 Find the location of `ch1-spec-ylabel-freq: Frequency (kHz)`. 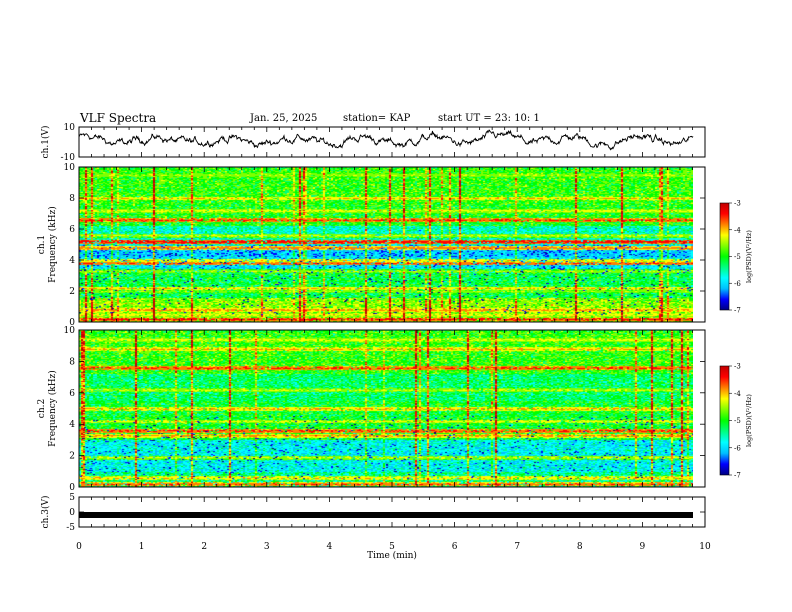

ch1-spec-ylabel-freq: Frequency (kHz) is located at coordinates (52, 244).